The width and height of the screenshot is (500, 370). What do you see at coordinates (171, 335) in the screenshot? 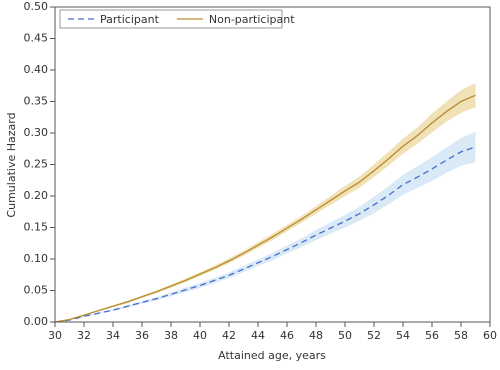
I see `x-tick-label: 38` at bounding box center [171, 335].